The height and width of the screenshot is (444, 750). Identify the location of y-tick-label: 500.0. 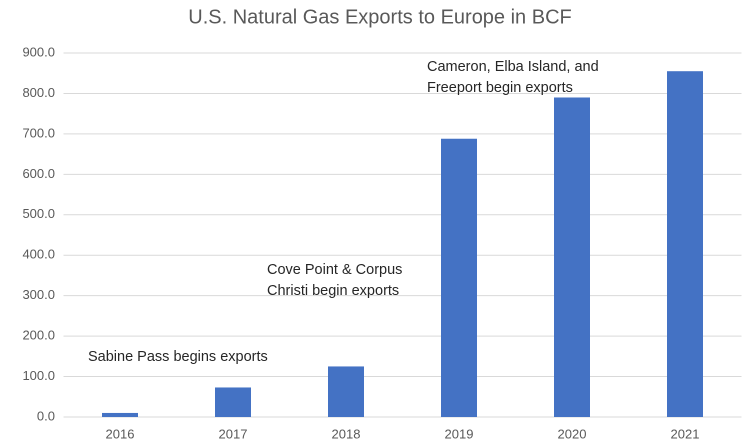
(38, 213).